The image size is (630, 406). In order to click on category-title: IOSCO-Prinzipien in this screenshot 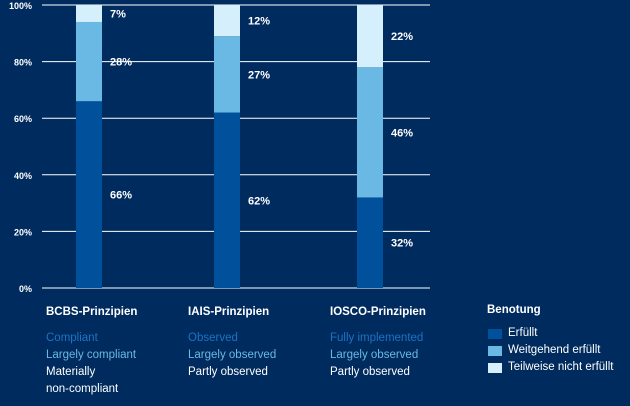, I will do `click(378, 312)`.